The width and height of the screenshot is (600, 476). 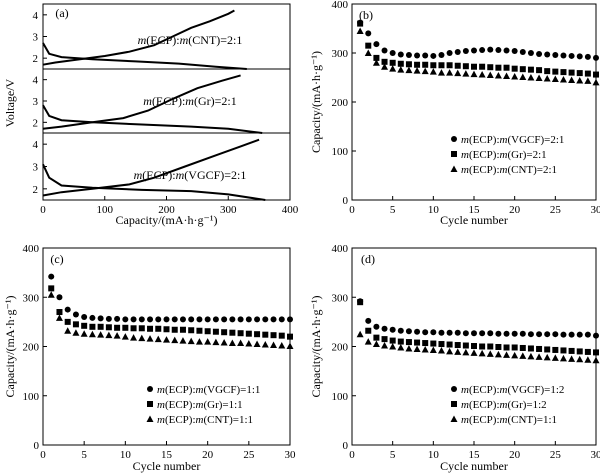 What do you see at coordinates (340, 54) in the screenshot?
I see `y-tick-label: 300` at bounding box center [340, 54].